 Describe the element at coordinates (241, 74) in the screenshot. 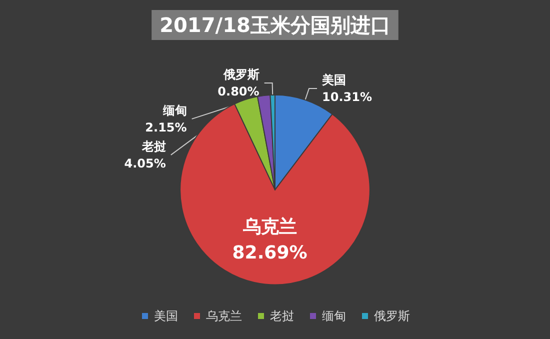

I see `slice-label: 俄罗斯` at that location.